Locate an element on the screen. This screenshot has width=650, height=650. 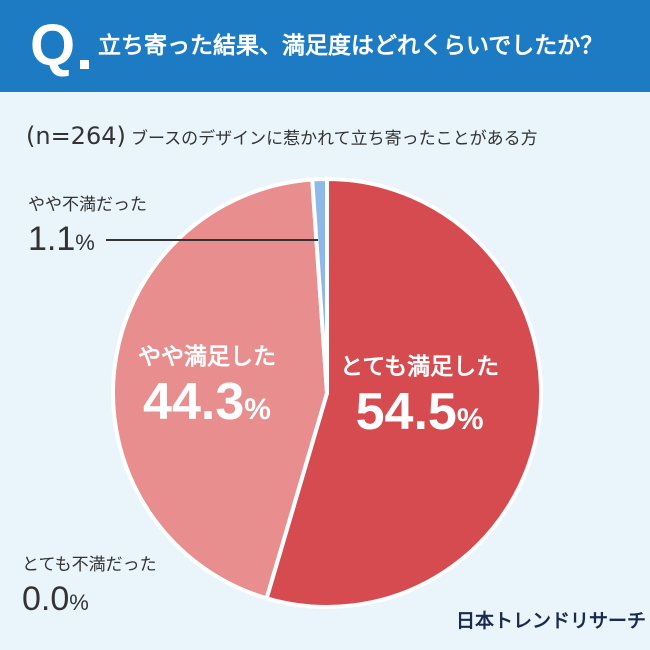
slice-name-very-dissatisfied: とても不満だった is located at coordinates (89, 565).